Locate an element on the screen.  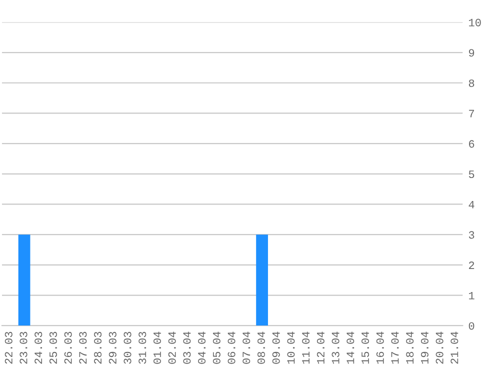
x-tick-label: 20.04 is located at coordinates (440, 348).